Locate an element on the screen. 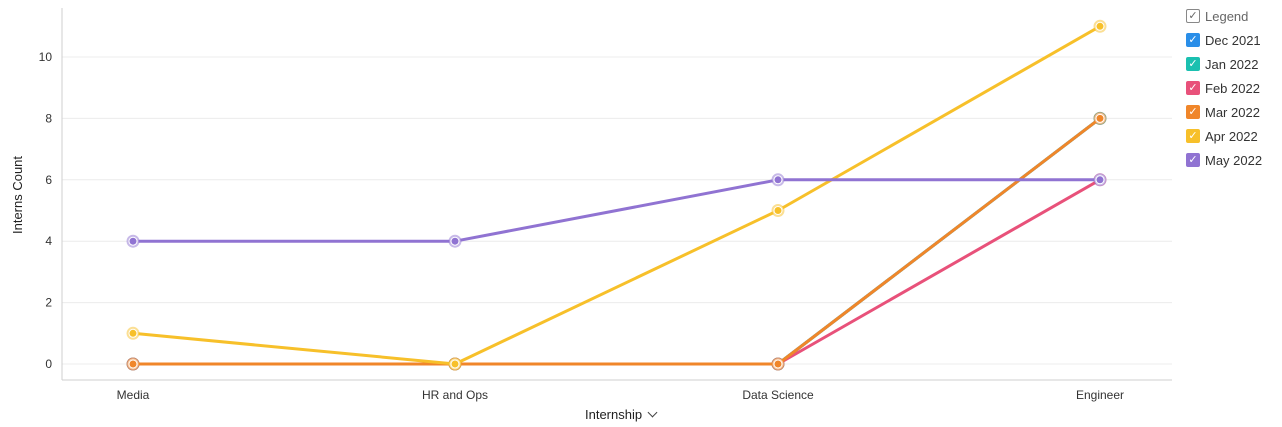 The height and width of the screenshot is (427, 1282). y-tick-labels: 0 2 4 6 8 10 is located at coordinates (46, 210).